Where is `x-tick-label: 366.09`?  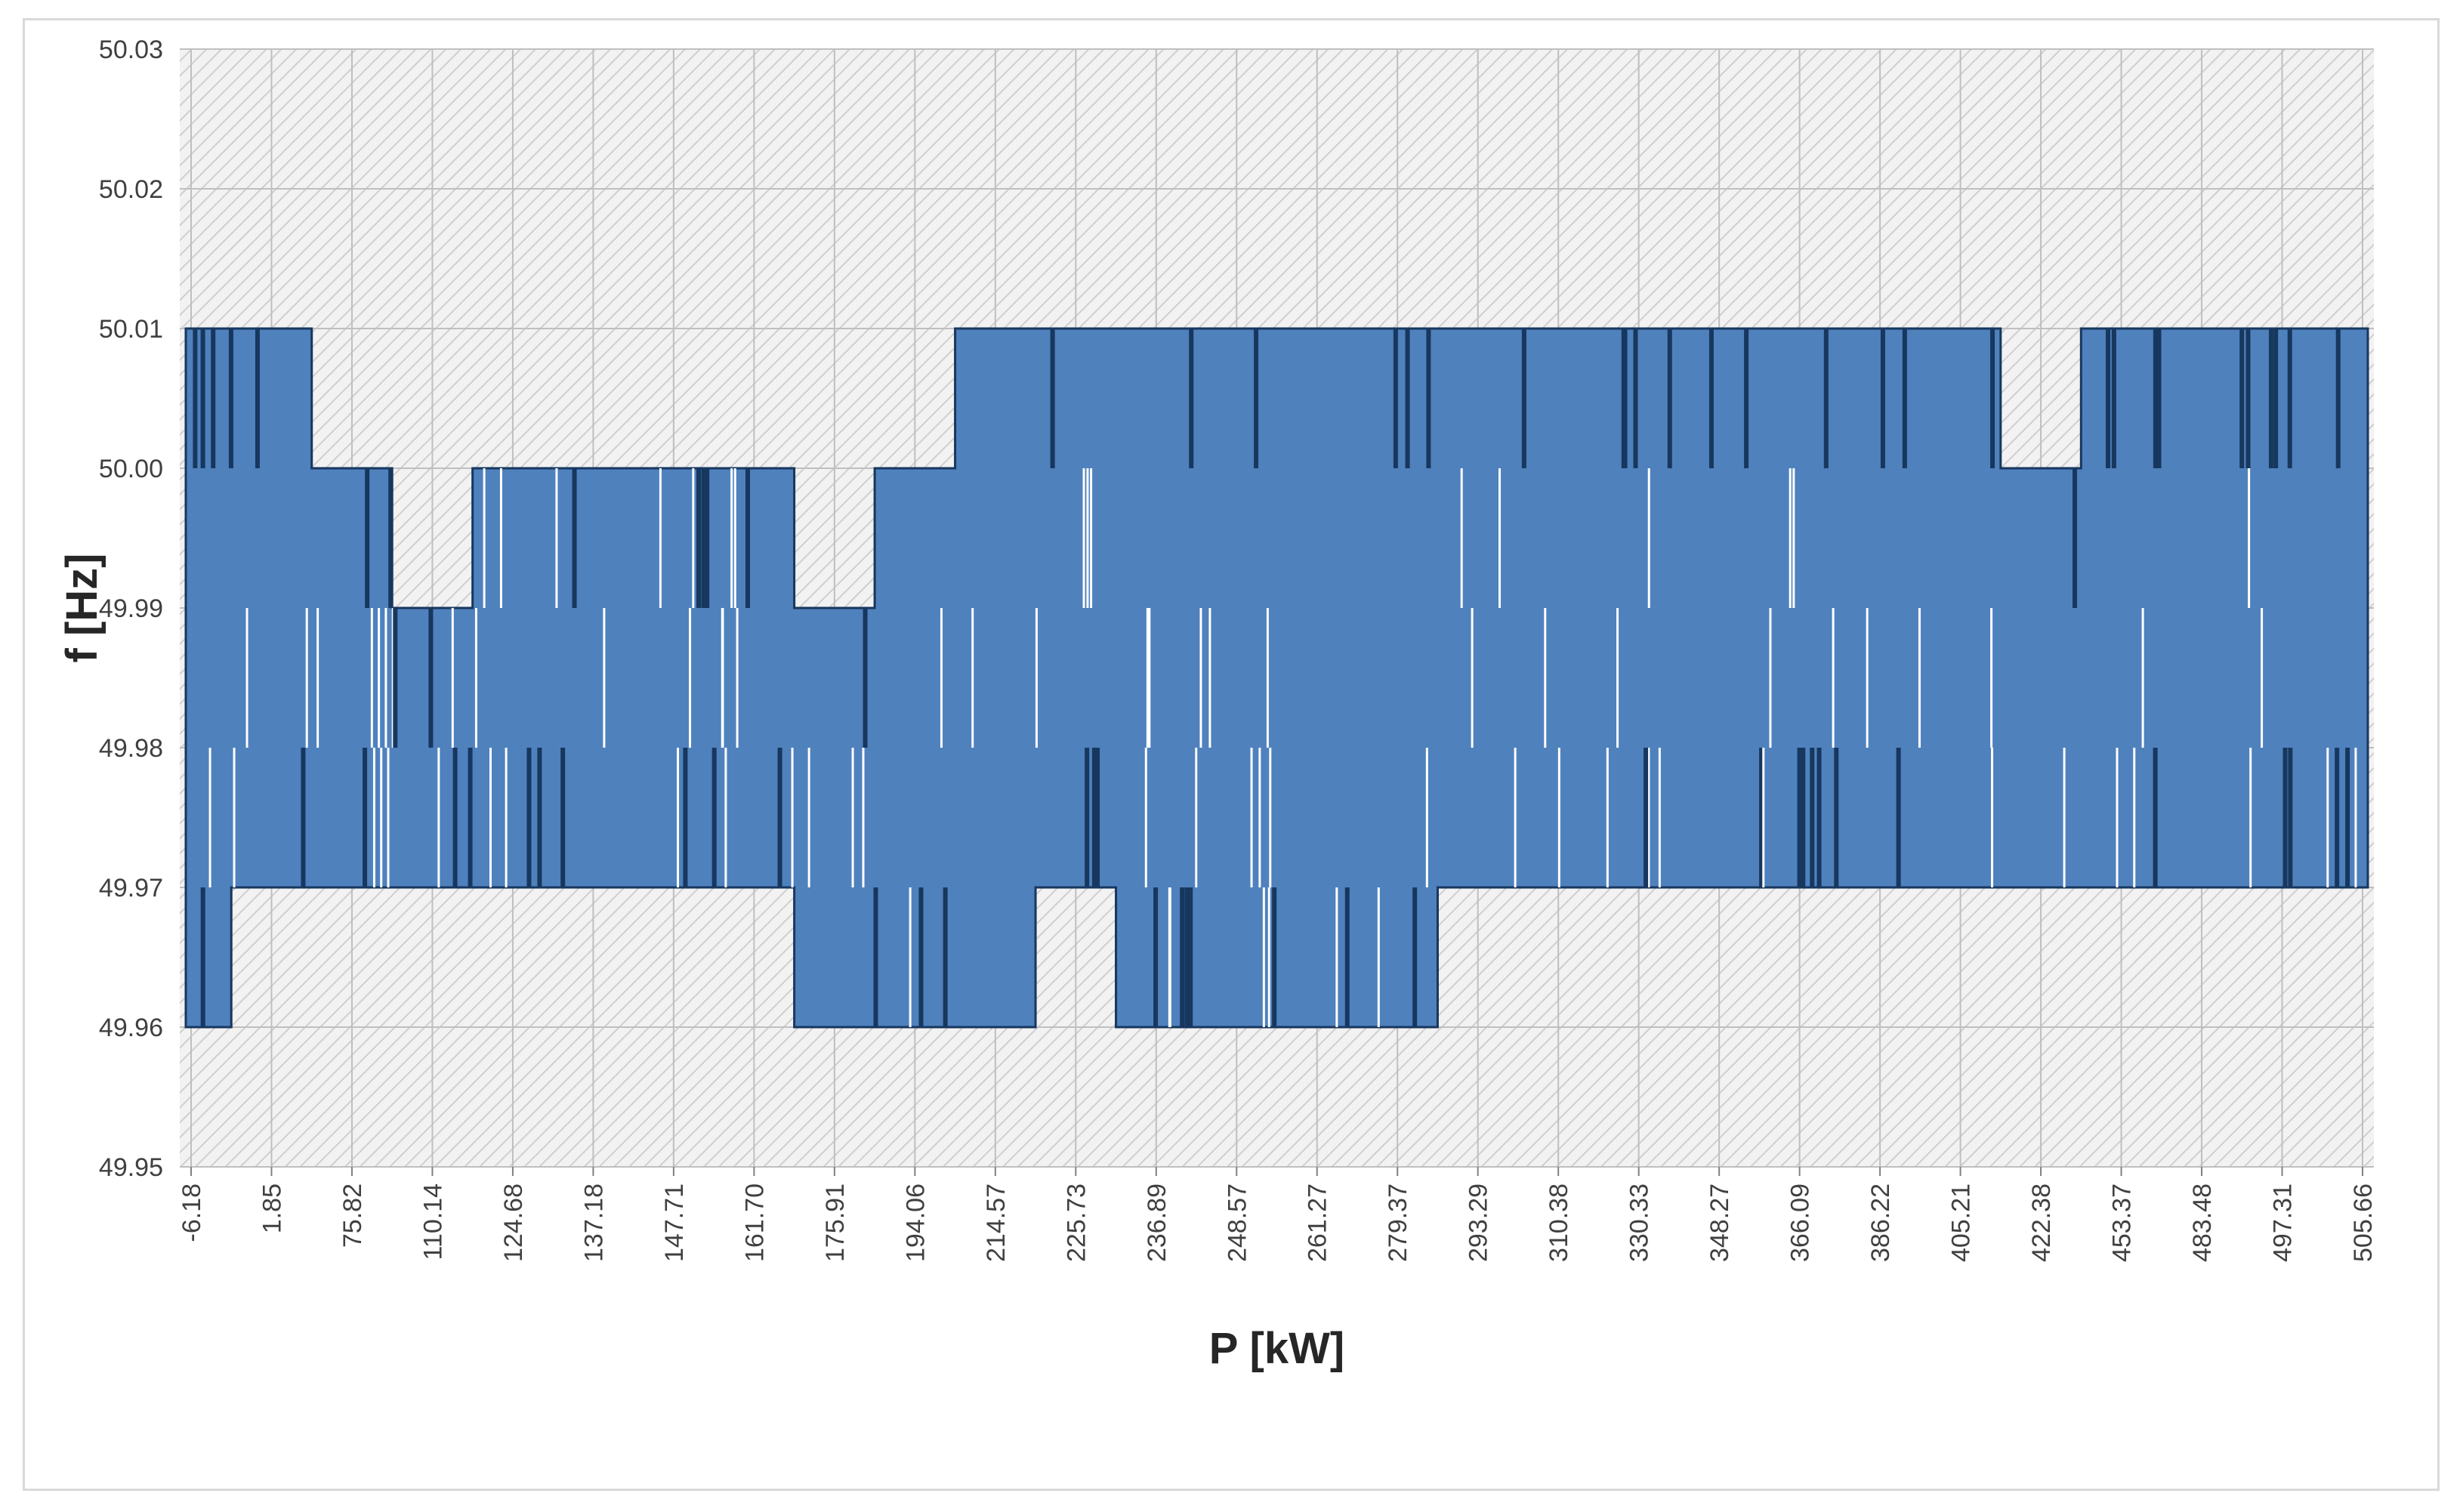
x-tick-label: 366.09 is located at coordinates (1800, 1222).